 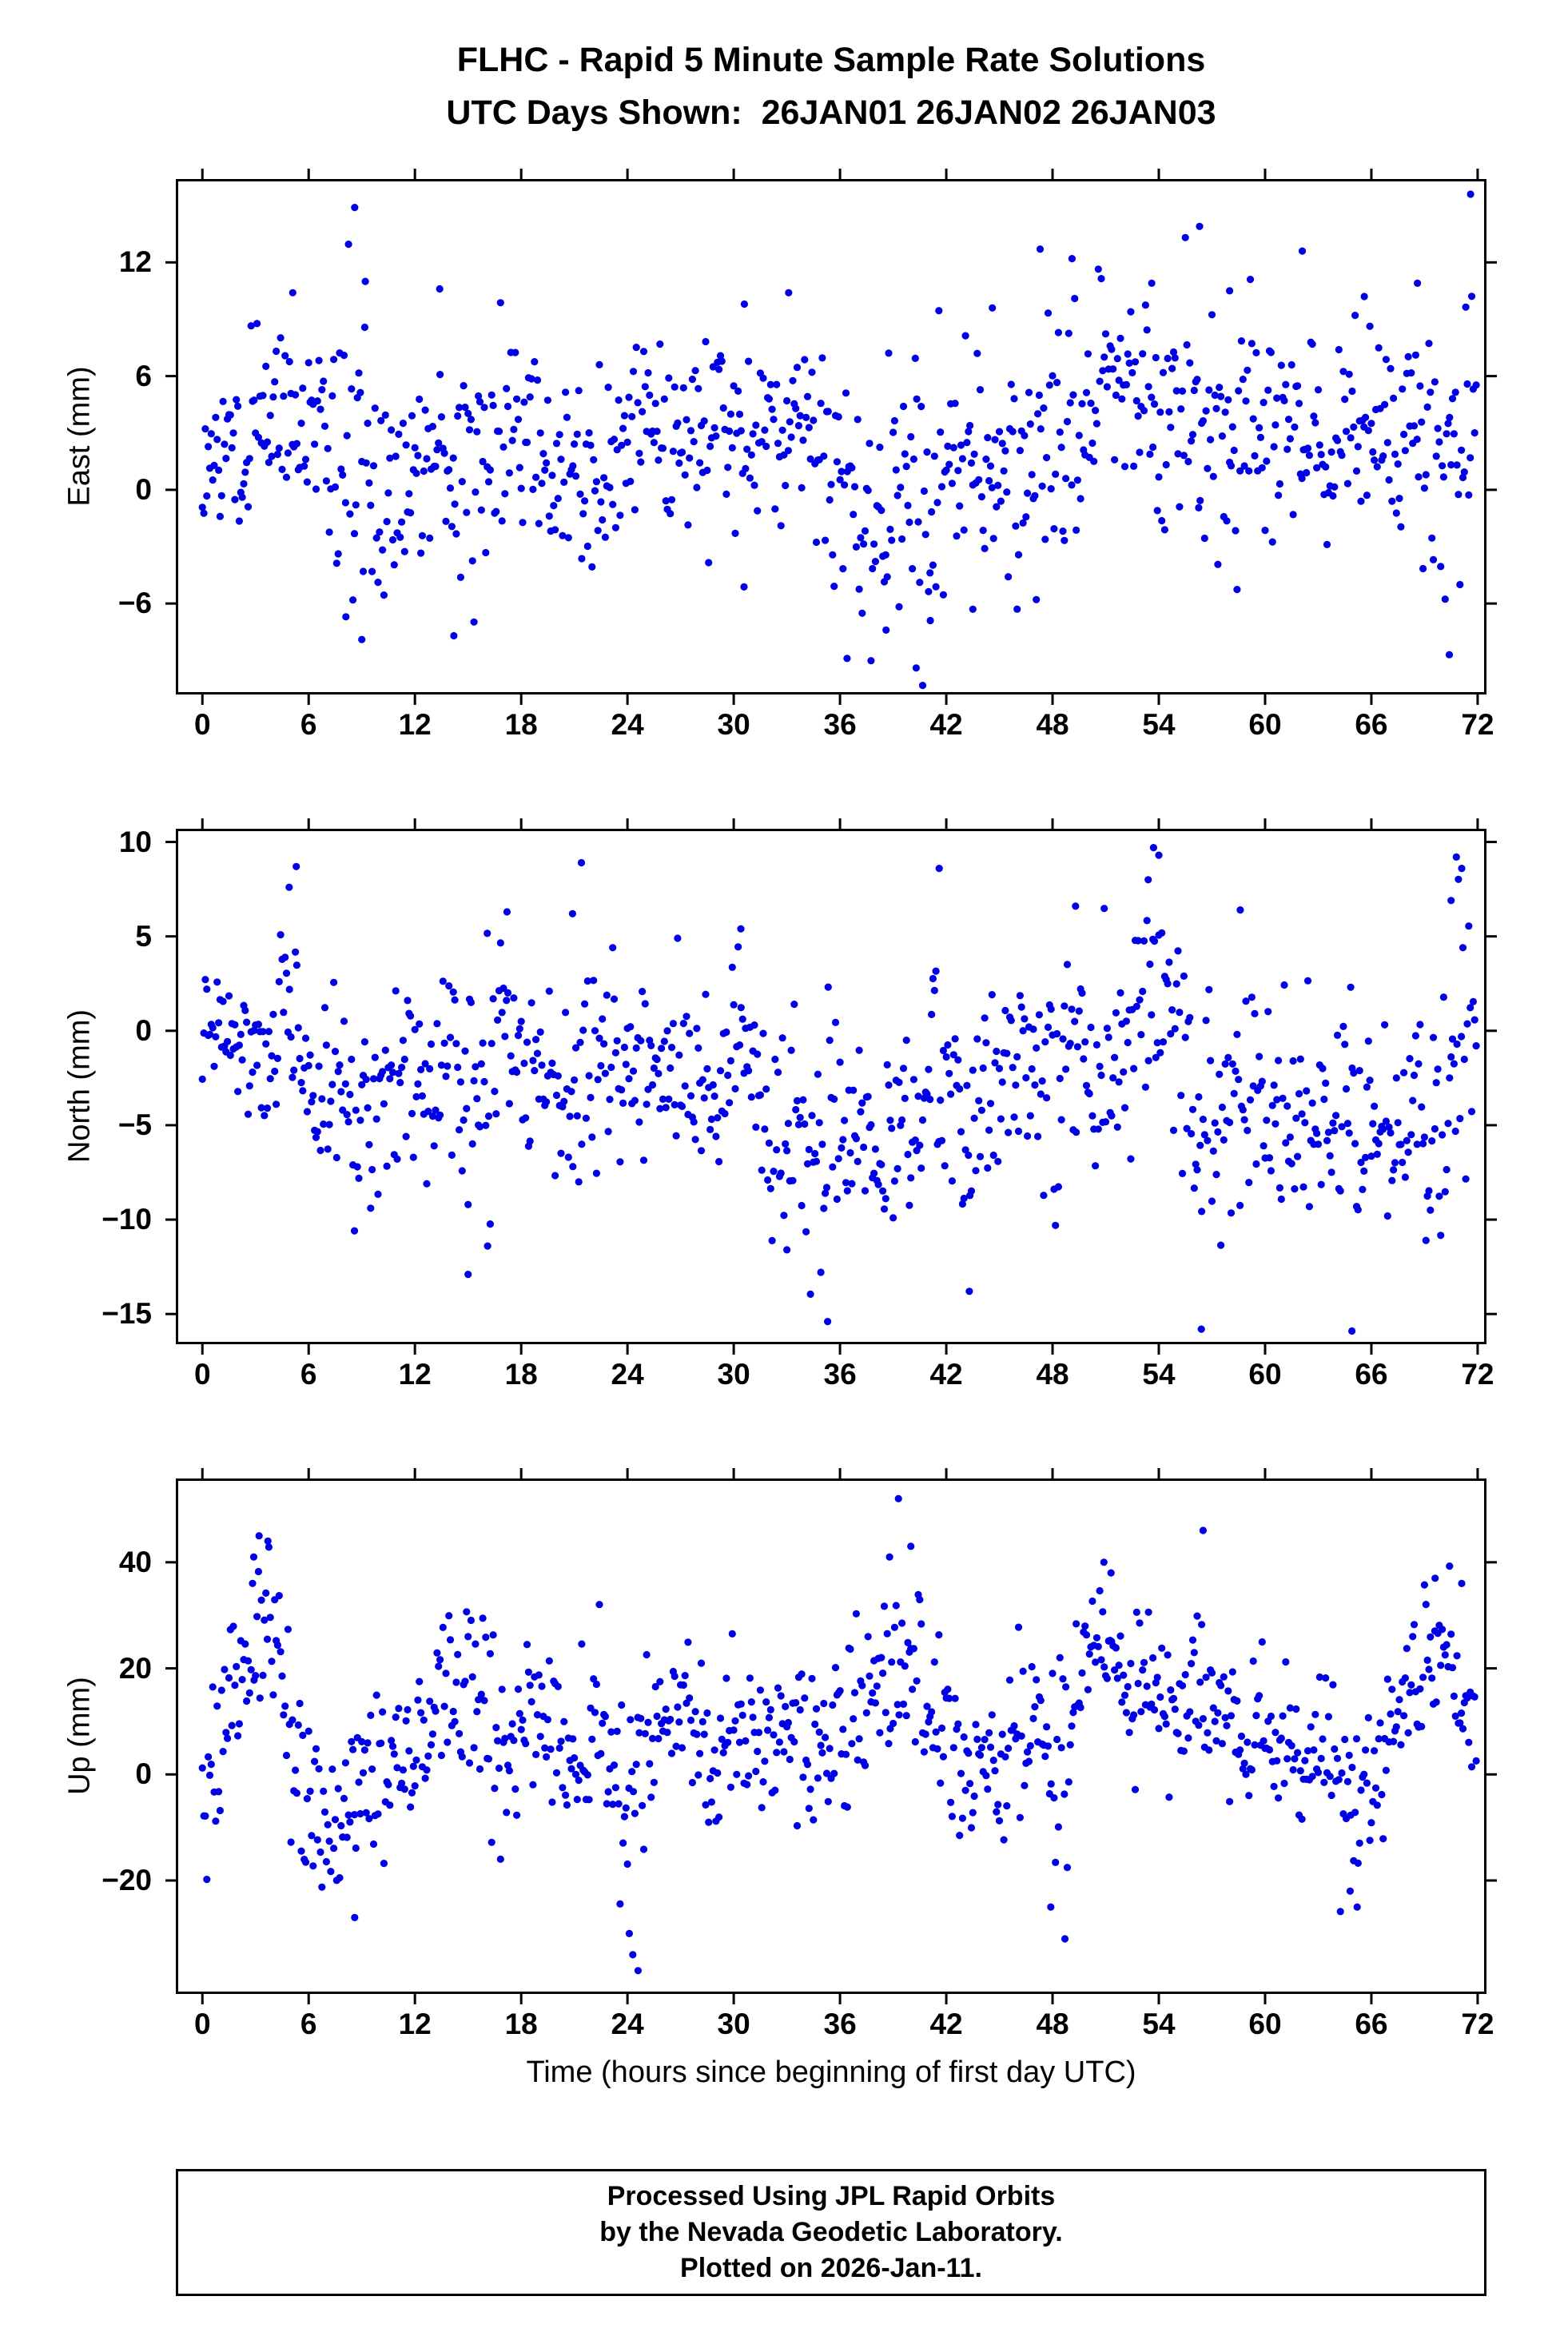 I want to click on x-tick-label: 66, so click(x=1371, y=724).